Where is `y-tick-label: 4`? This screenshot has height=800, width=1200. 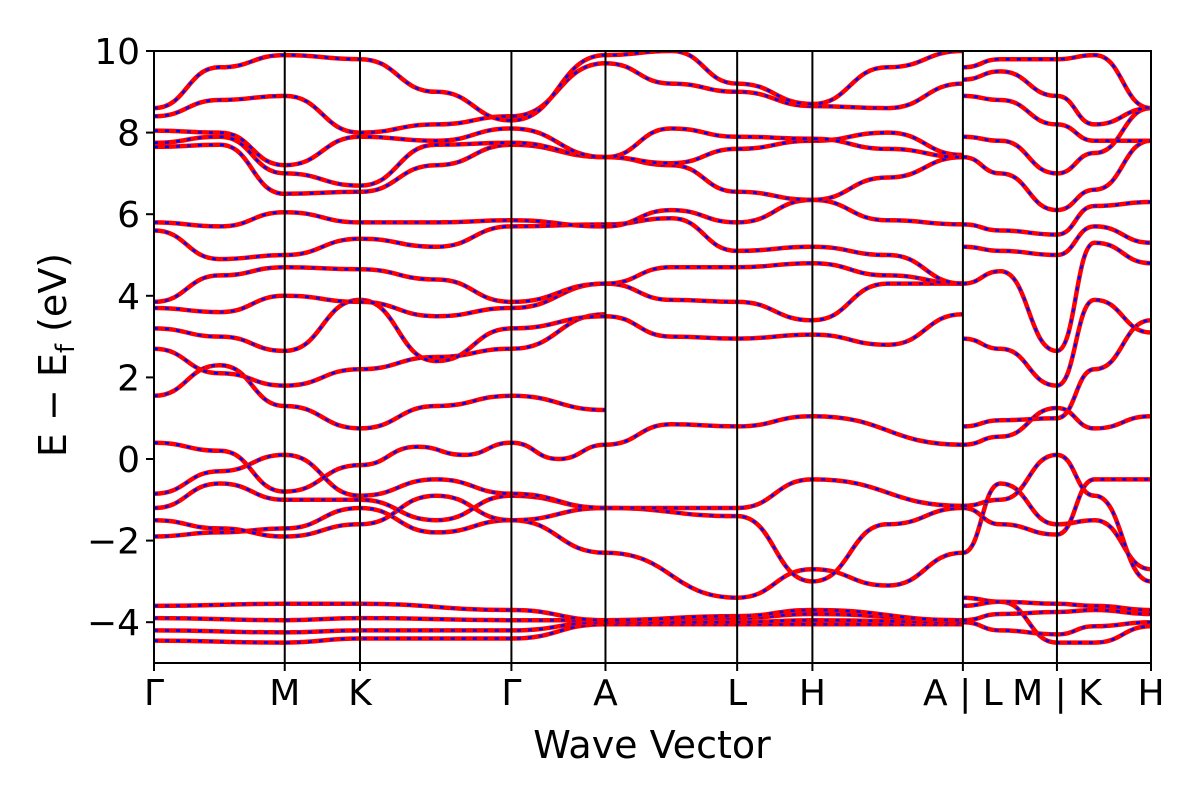 y-tick-label: 4 is located at coordinates (128, 297).